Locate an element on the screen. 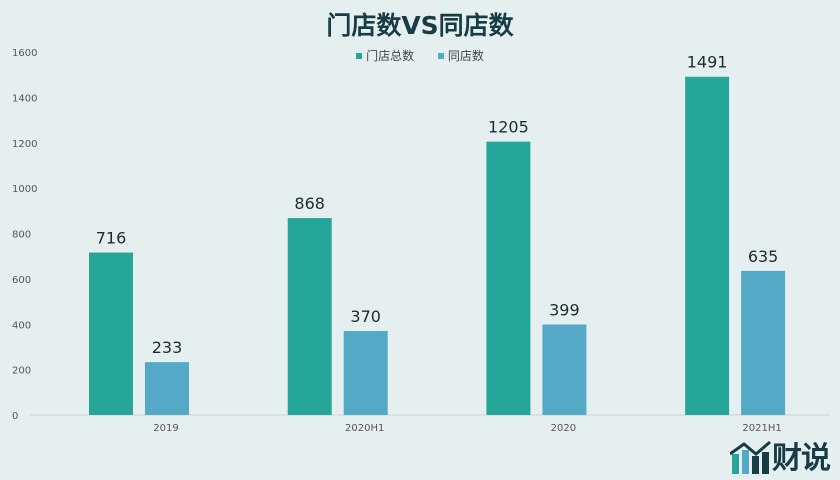  x-tick-label: 2021H1 is located at coordinates (761, 428).